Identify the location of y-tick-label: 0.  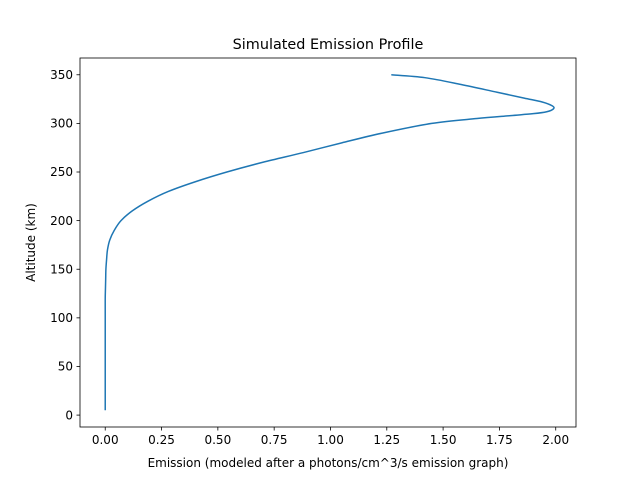
(69, 415).